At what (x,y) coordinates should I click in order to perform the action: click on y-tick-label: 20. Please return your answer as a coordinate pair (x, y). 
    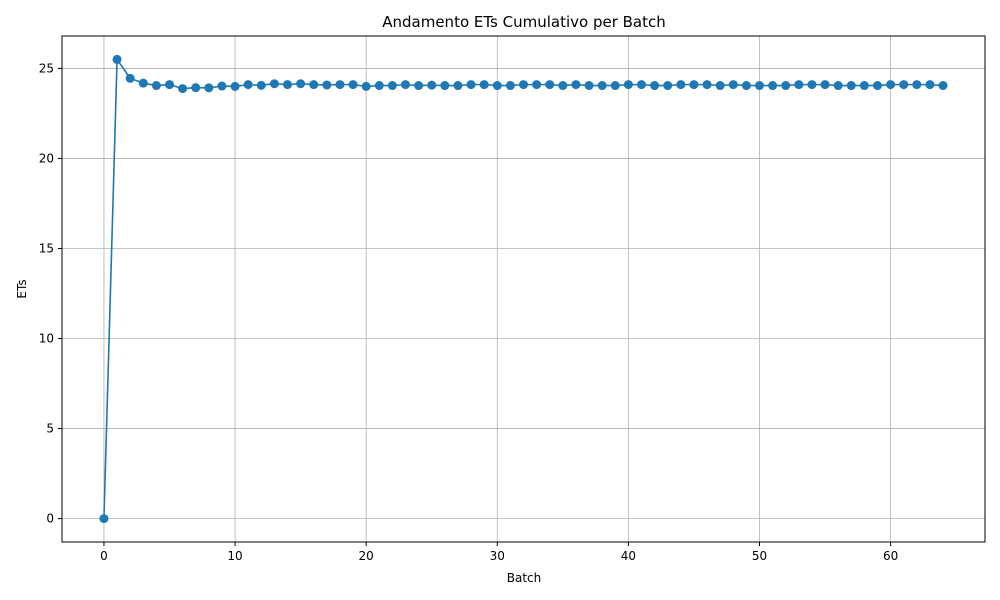
    Looking at the image, I should click on (46, 158).